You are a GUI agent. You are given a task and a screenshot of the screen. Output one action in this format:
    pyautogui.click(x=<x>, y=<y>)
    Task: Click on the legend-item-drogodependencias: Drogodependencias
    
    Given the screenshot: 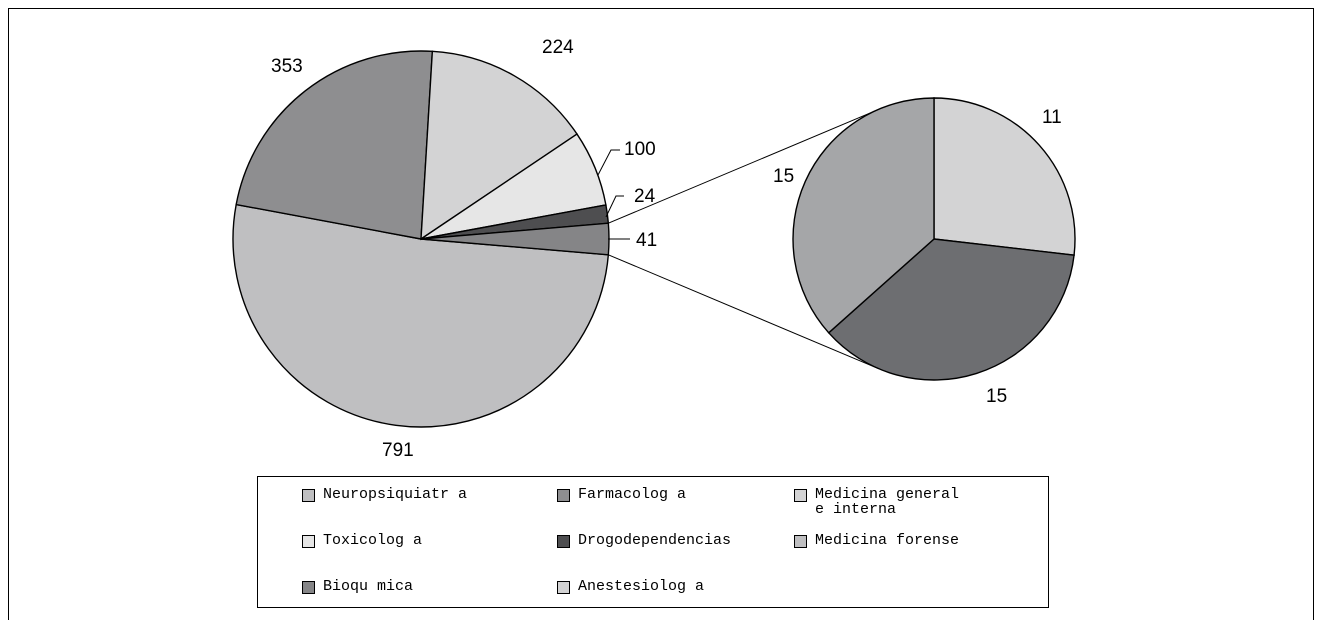 What is the action you would take?
    pyautogui.click(x=644, y=540)
    